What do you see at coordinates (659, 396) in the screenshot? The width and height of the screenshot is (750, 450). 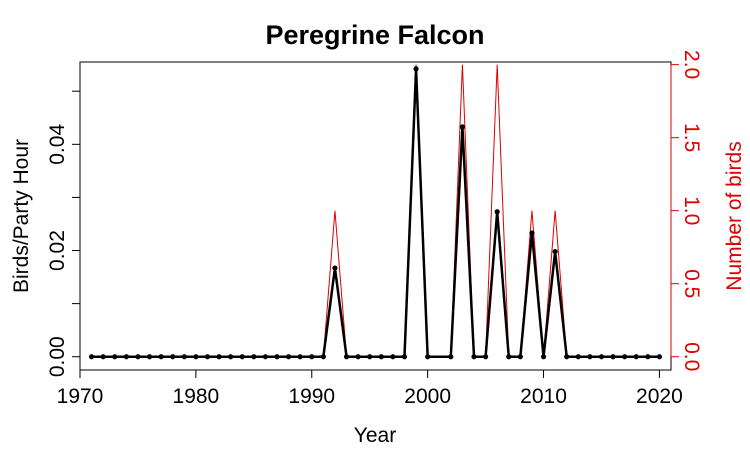 I see `x-tick-label: 2020` at bounding box center [659, 396].